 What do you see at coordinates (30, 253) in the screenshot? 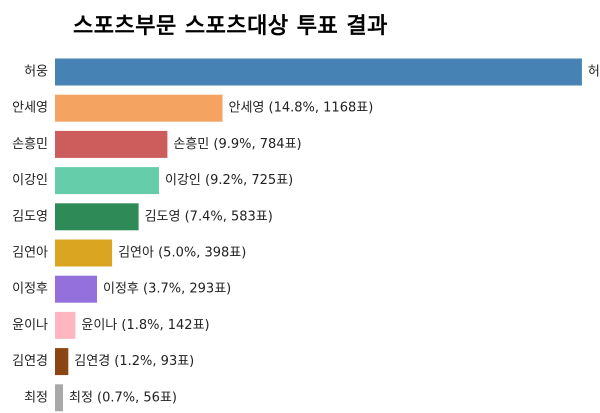
I see `category-label-5: 김연아` at bounding box center [30, 253].